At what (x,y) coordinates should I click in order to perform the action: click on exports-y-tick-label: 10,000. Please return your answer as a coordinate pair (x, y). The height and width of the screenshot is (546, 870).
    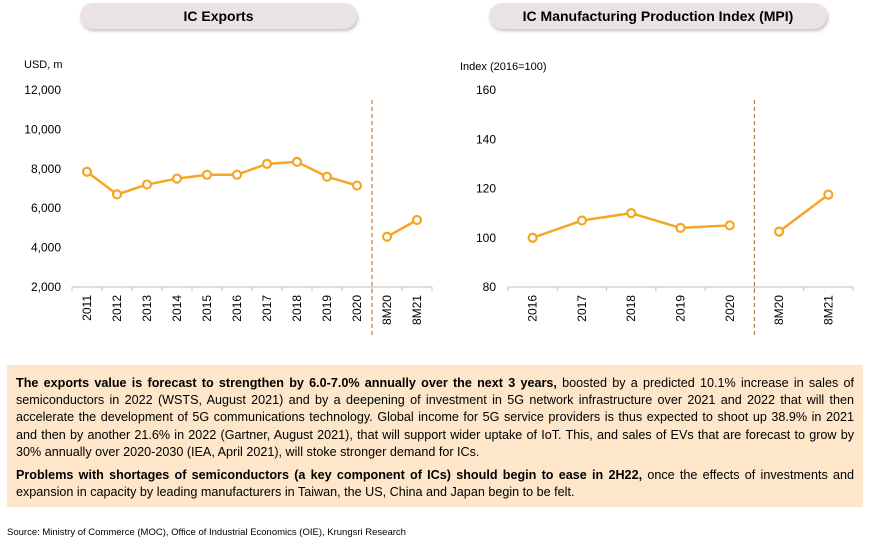
    Looking at the image, I should click on (42, 129).